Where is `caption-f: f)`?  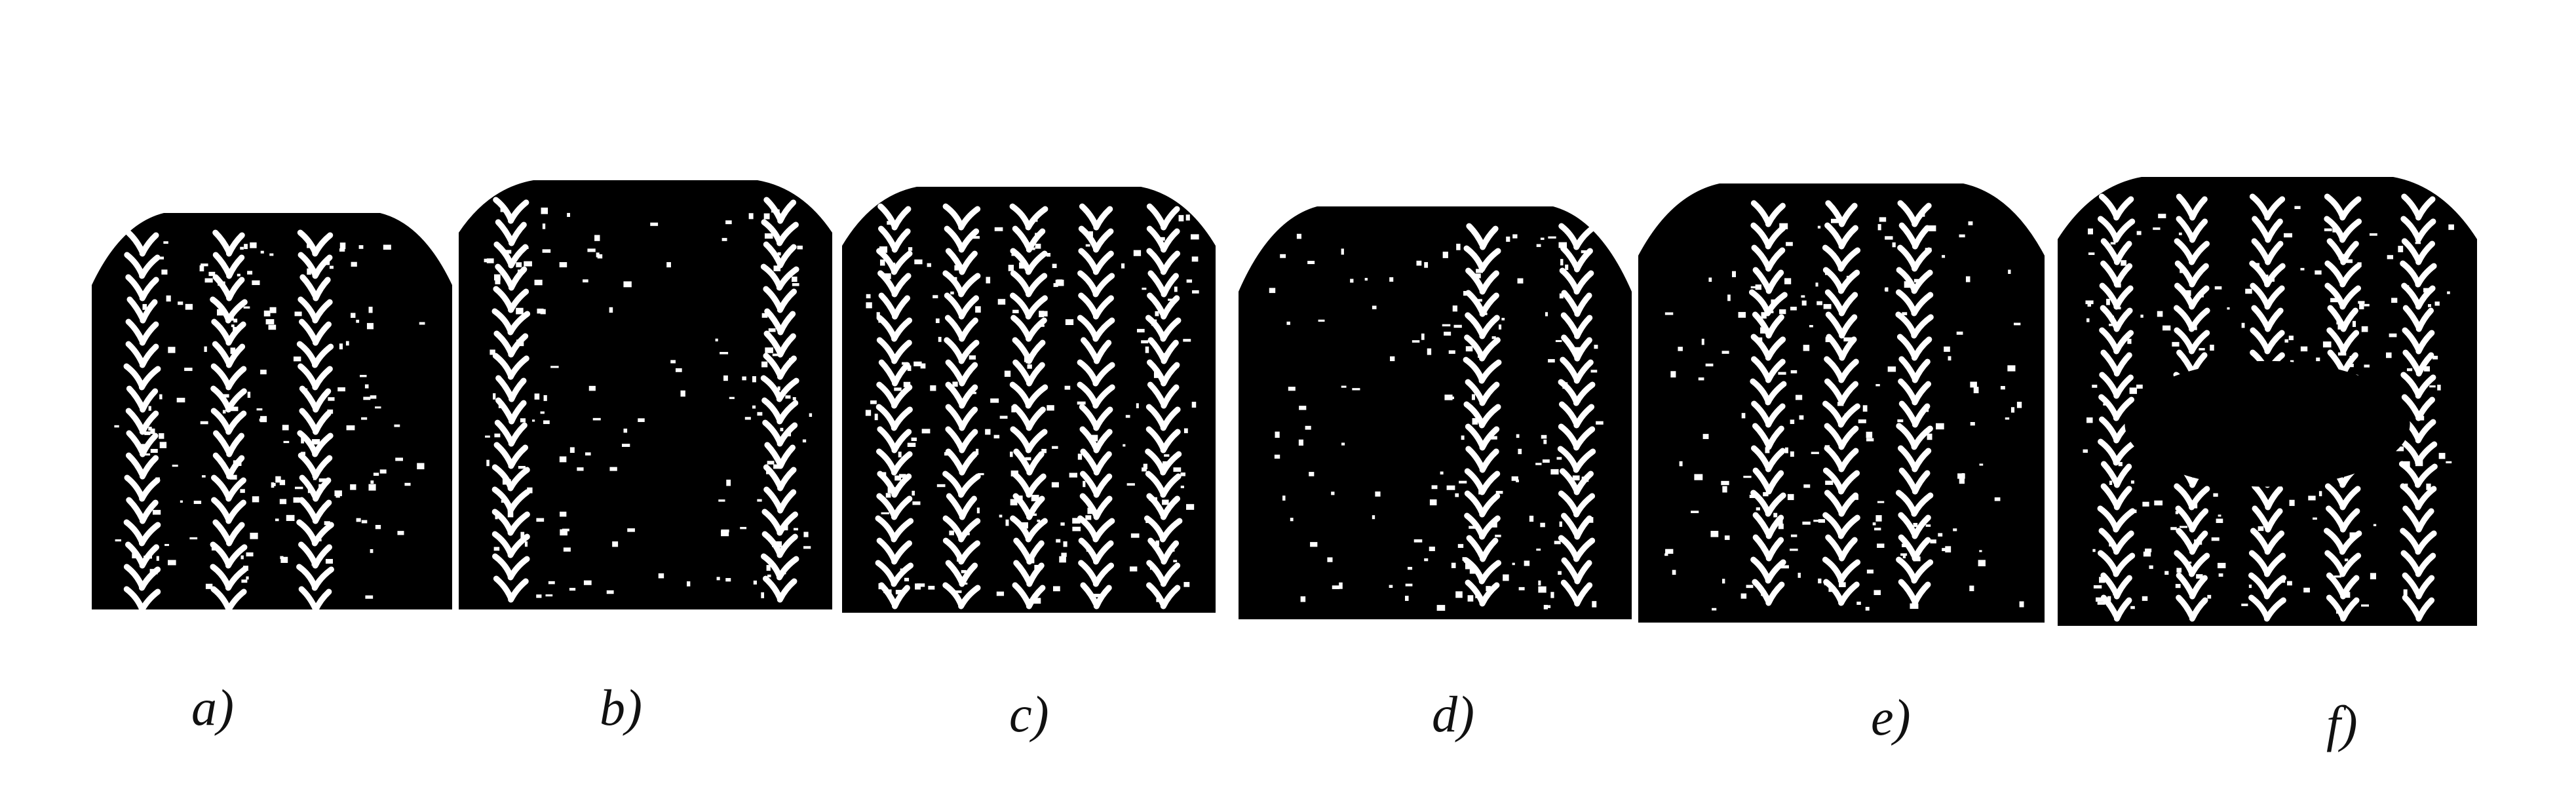 caption-f: f) is located at coordinates (2342, 723).